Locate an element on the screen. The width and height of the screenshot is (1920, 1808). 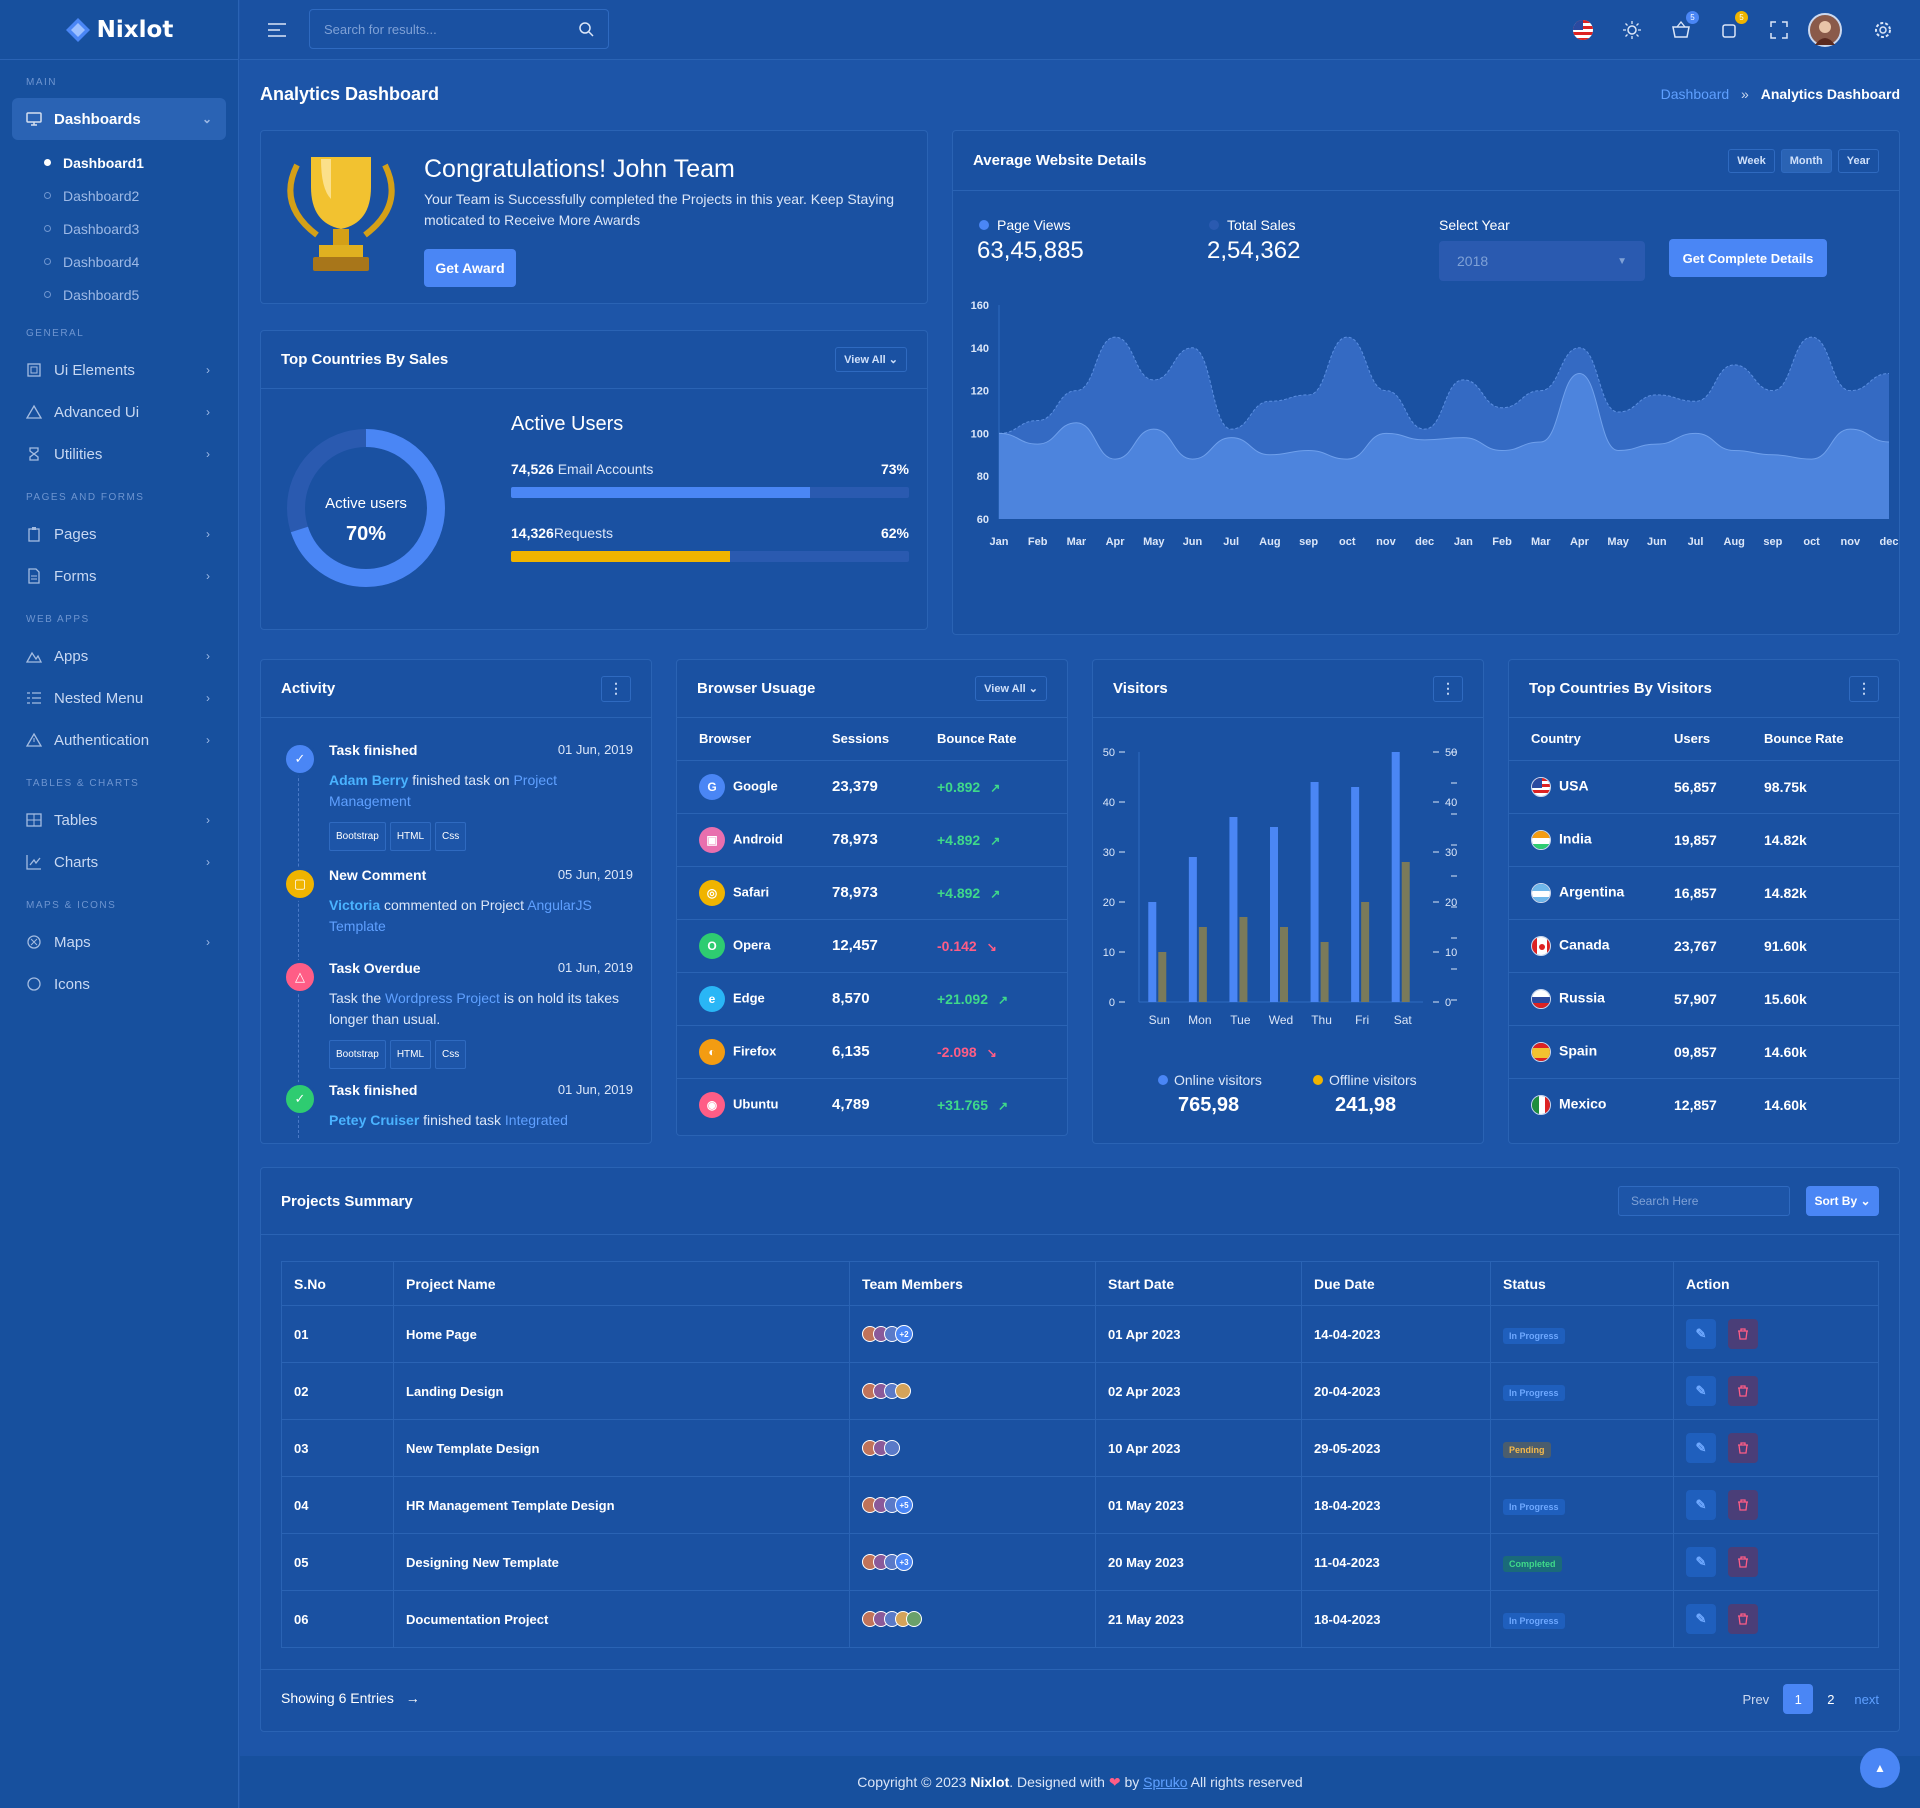
more-members-badge: +2 is located at coordinates (904, 1334).